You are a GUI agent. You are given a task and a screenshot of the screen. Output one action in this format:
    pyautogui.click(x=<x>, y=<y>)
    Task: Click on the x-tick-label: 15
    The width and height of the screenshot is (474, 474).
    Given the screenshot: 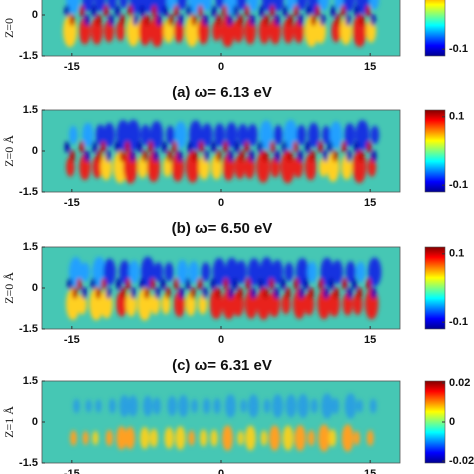 What is the action you would take?
    pyautogui.click(x=370, y=67)
    